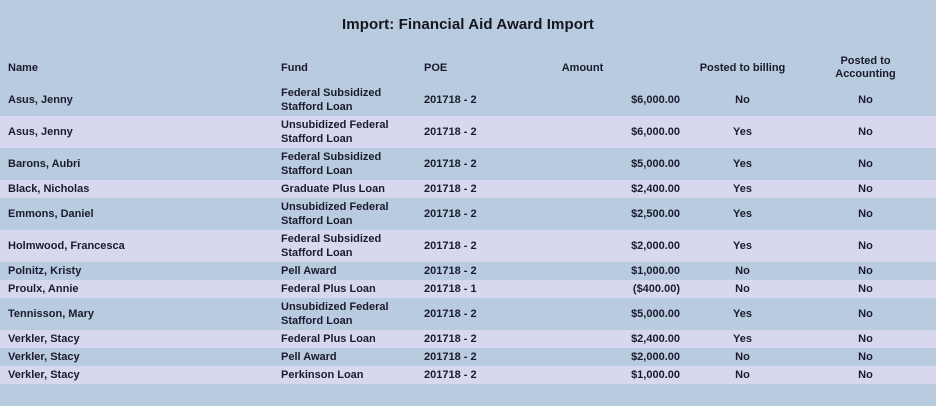 Image resolution: width=936 pixels, height=406 pixels. What do you see at coordinates (294, 67) in the screenshot?
I see `column-header-fund: Fund` at bounding box center [294, 67].